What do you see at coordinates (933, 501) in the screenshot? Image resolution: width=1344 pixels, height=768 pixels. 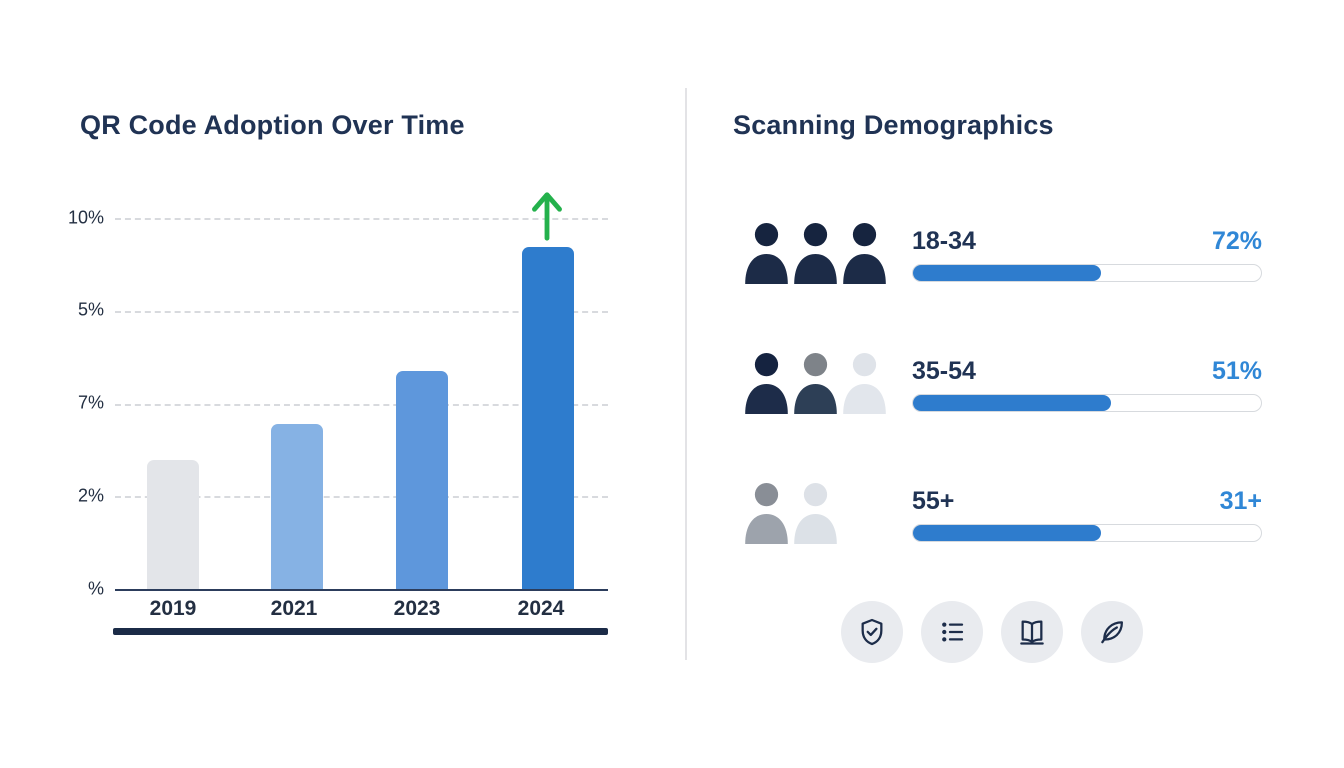 I see `age-group-label: 55+` at bounding box center [933, 501].